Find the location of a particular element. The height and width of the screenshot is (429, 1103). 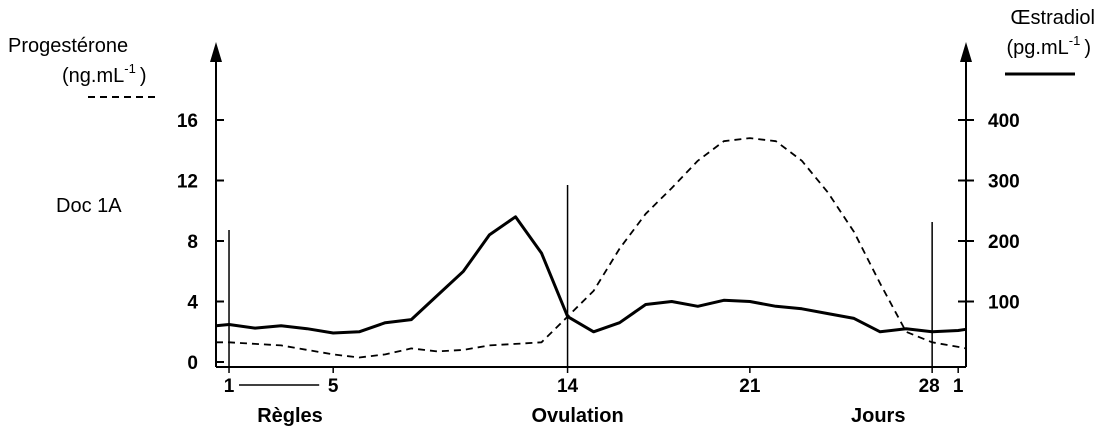

x-tick-label: 14 is located at coordinates (568, 386).